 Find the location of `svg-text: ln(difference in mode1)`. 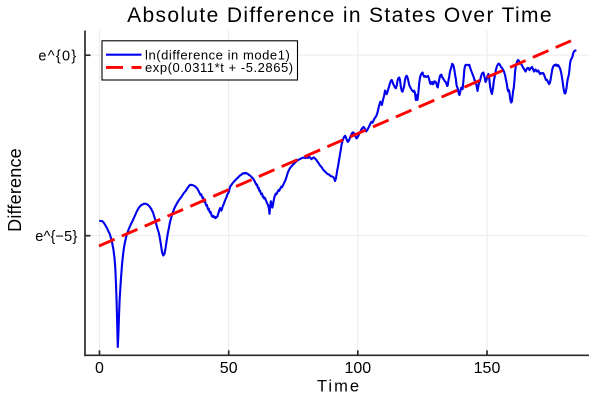

svg-text: ln(difference in mode1) is located at coordinates (217, 54).